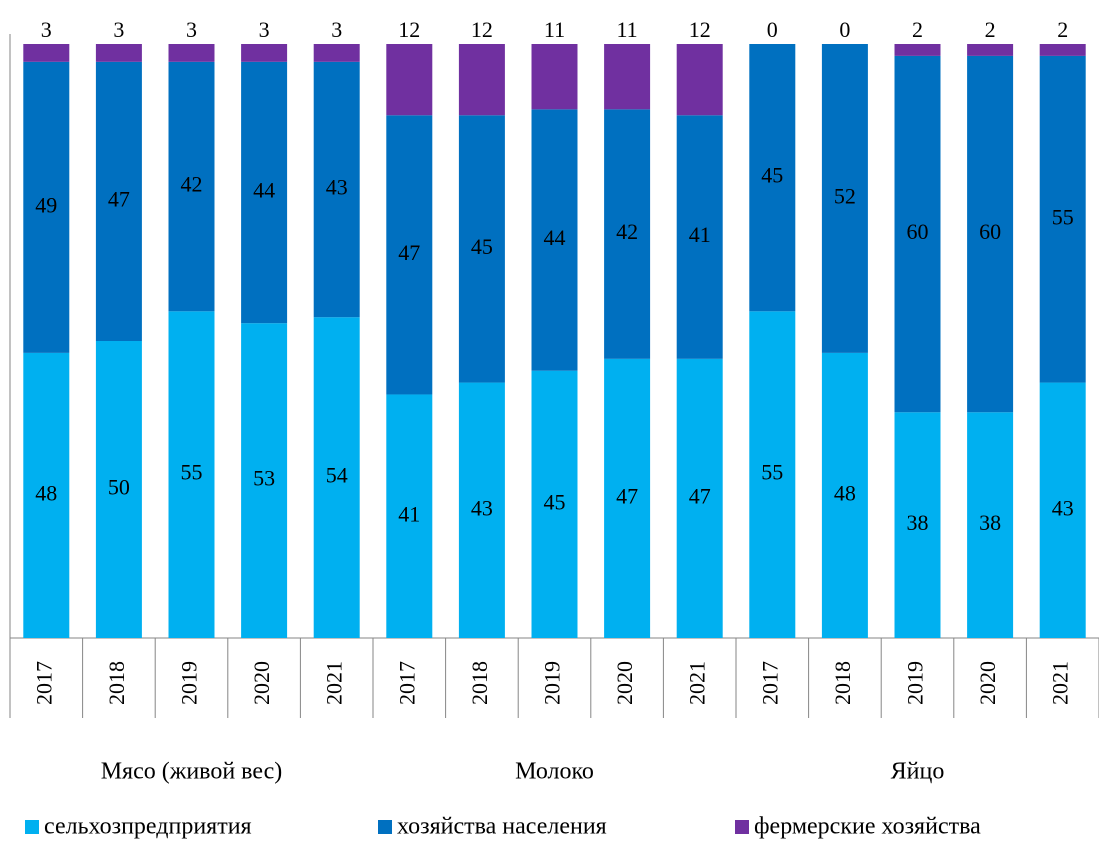  Describe the element at coordinates (867, 827) in the screenshot. I see `legend-label: фермерские хозяйства` at that location.